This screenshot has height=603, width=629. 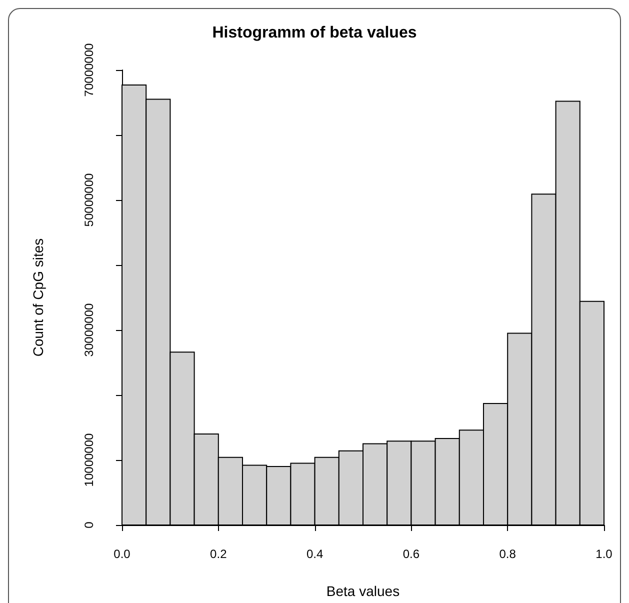 I want to click on y-tick-label: 10000000, so click(x=89, y=459).